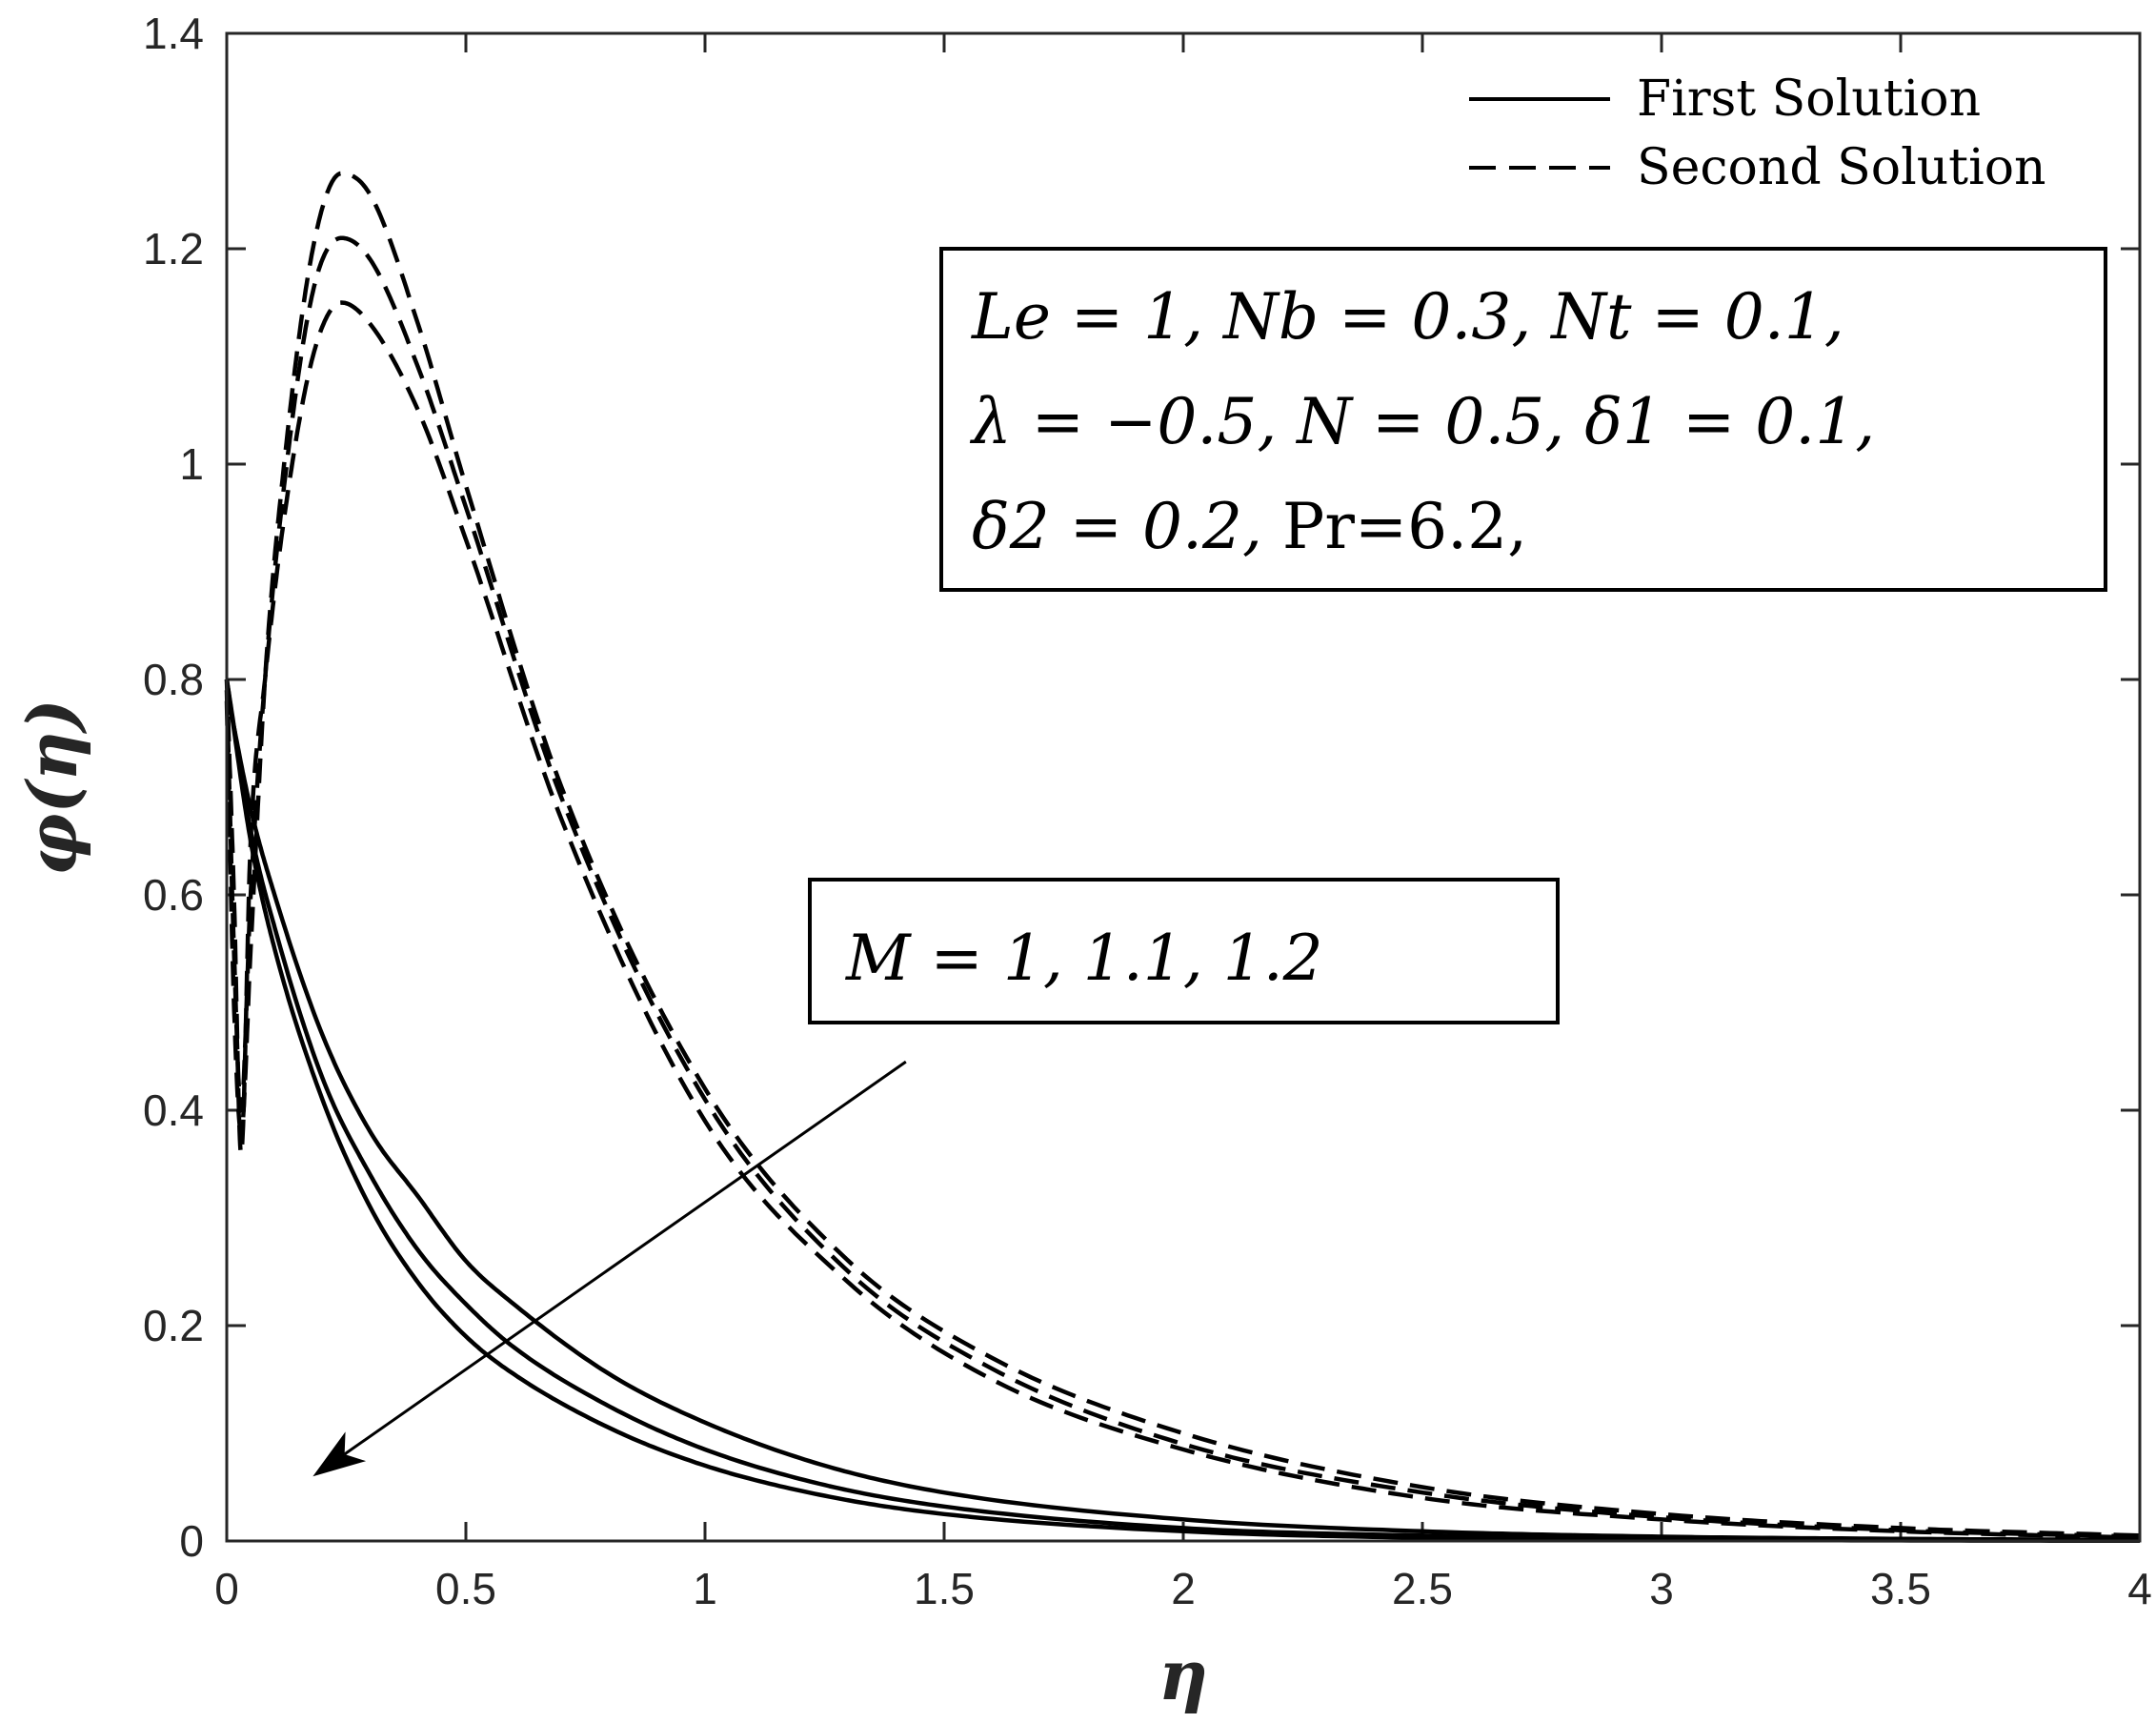  Describe the element at coordinates (173, 249) in the screenshot. I see `y-tick-label: 1.2` at that location.